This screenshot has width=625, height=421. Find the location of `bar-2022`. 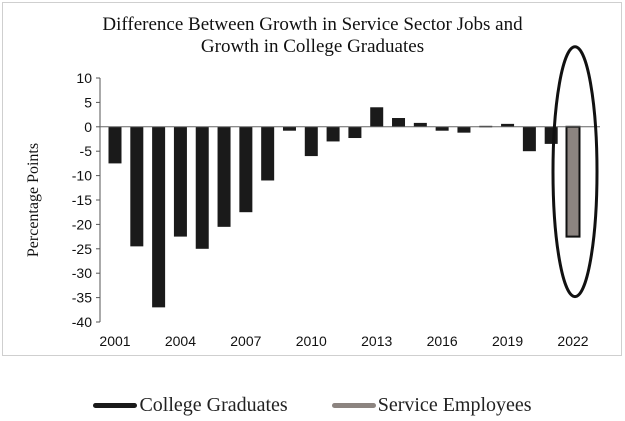

bar-2022 is located at coordinates (573, 181).